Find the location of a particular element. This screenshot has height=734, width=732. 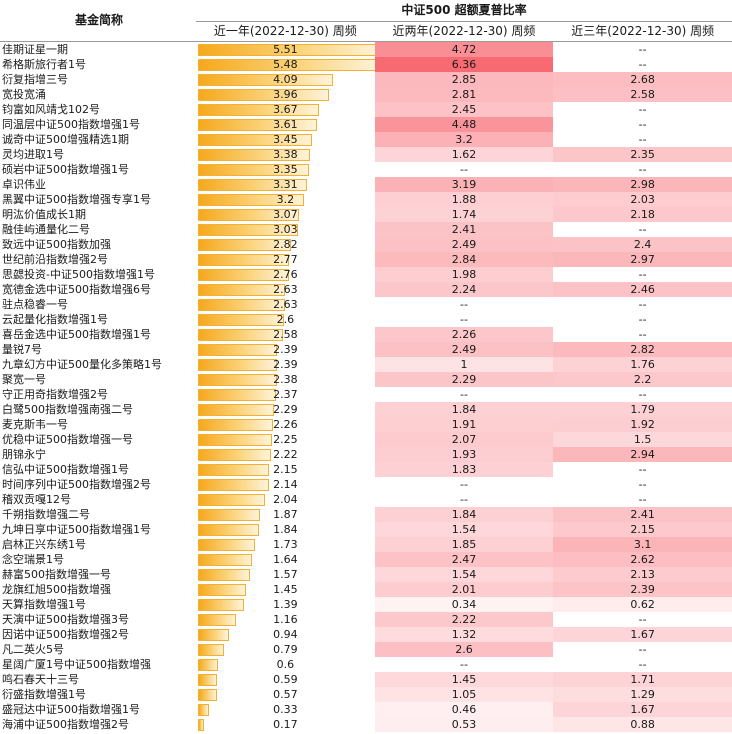

sharpe-2y-cell: 0.34 is located at coordinates (464, 604).